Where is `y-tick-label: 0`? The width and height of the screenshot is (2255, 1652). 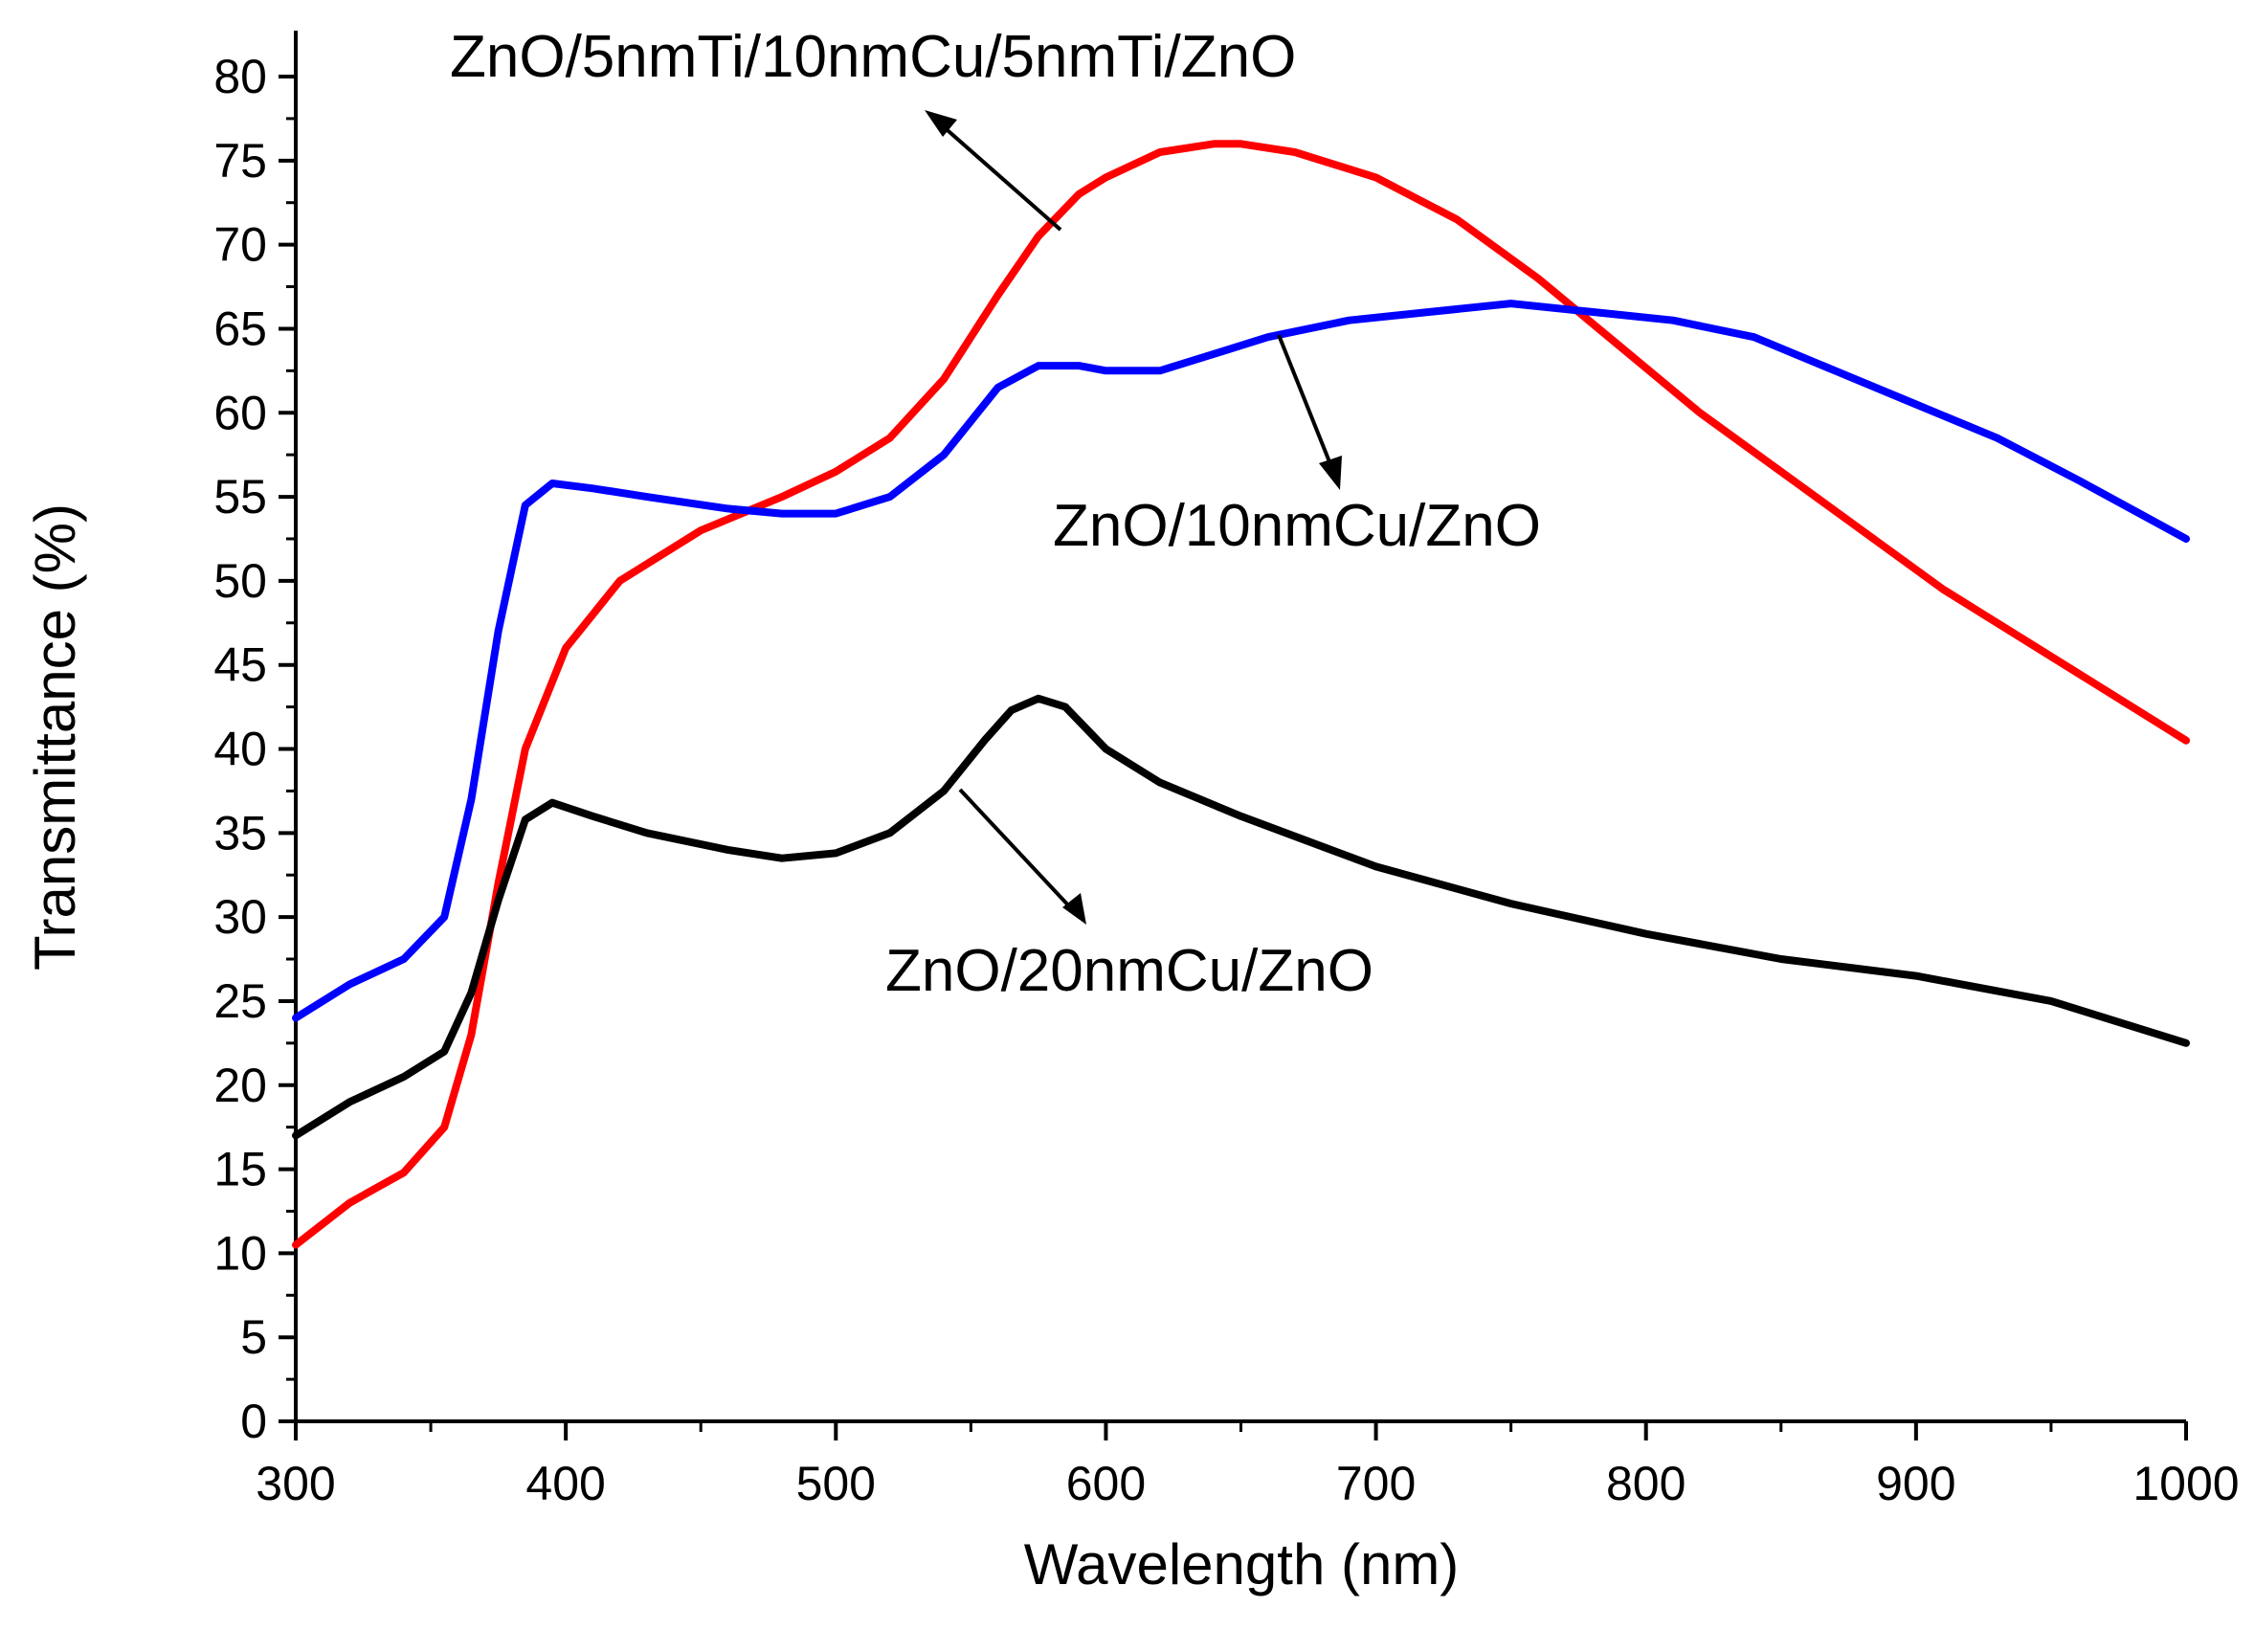
y-tick-label: 0 is located at coordinates (253, 1421).